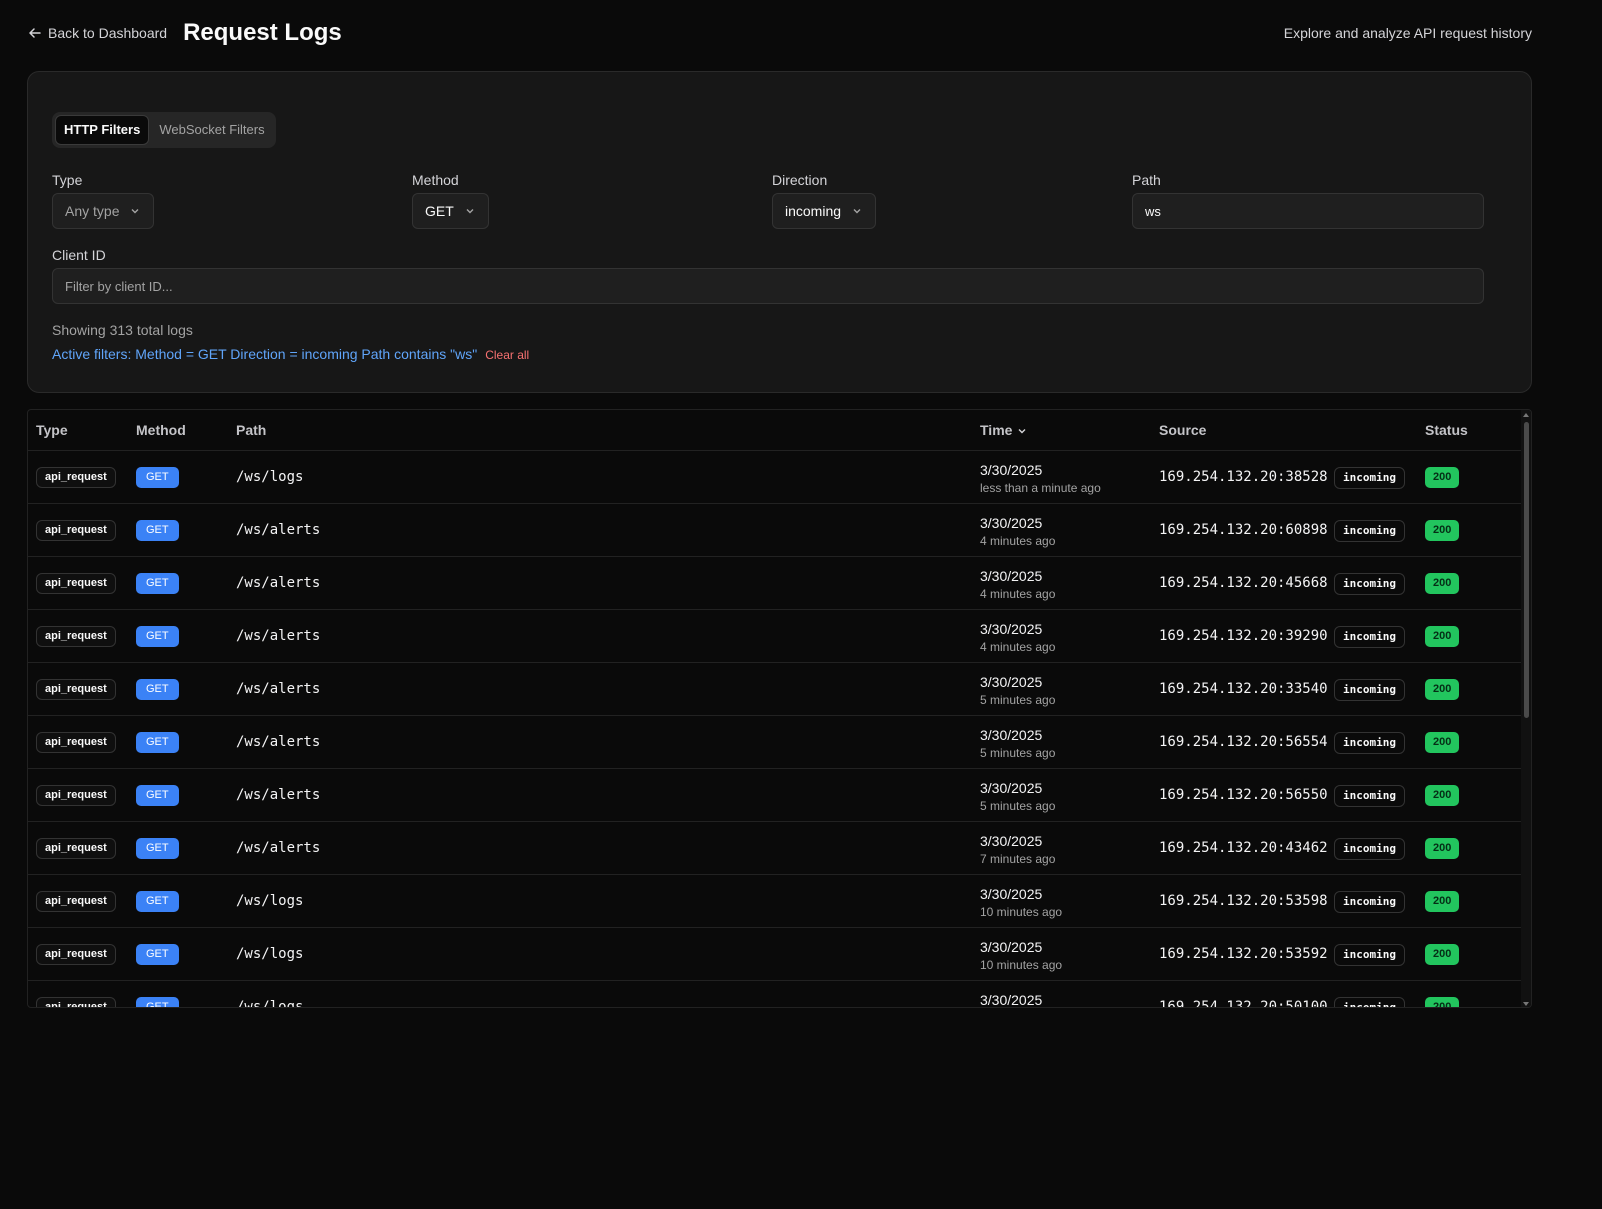 The height and width of the screenshot is (1209, 1602). Describe the element at coordinates (1243, 689) in the screenshot. I see `source-address: 169.254.132.20:33540` at that location.